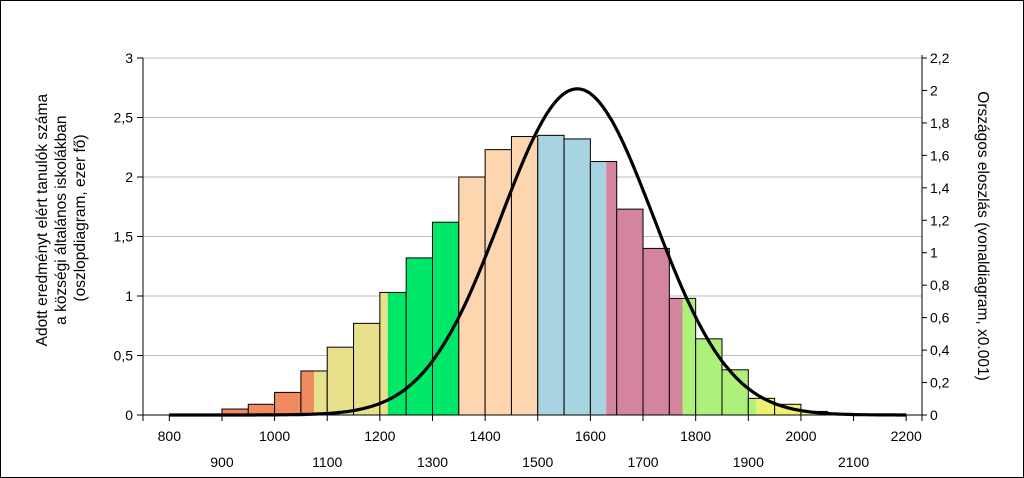 The height and width of the screenshot is (478, 1024). What do you see at coordinates (42, 220) in the screenshot?
I see `y-axis-label-line-1: Adott eredményt elért tanulók száma` at bounding box center [42, 220].